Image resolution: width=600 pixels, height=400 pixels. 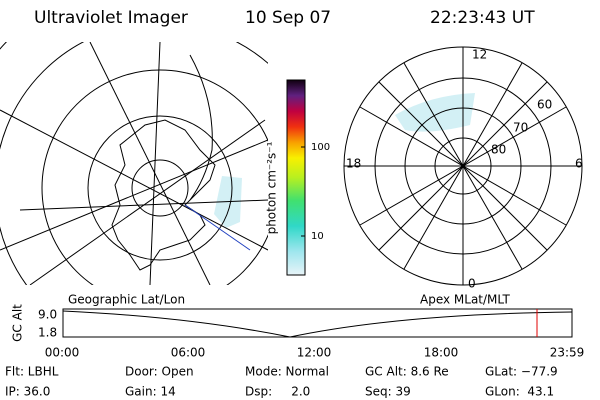 What do you see at coordinates (287, 372) in the screenshot?
I see `status-field: Mode: Normal` at bounding box center [287, 372].